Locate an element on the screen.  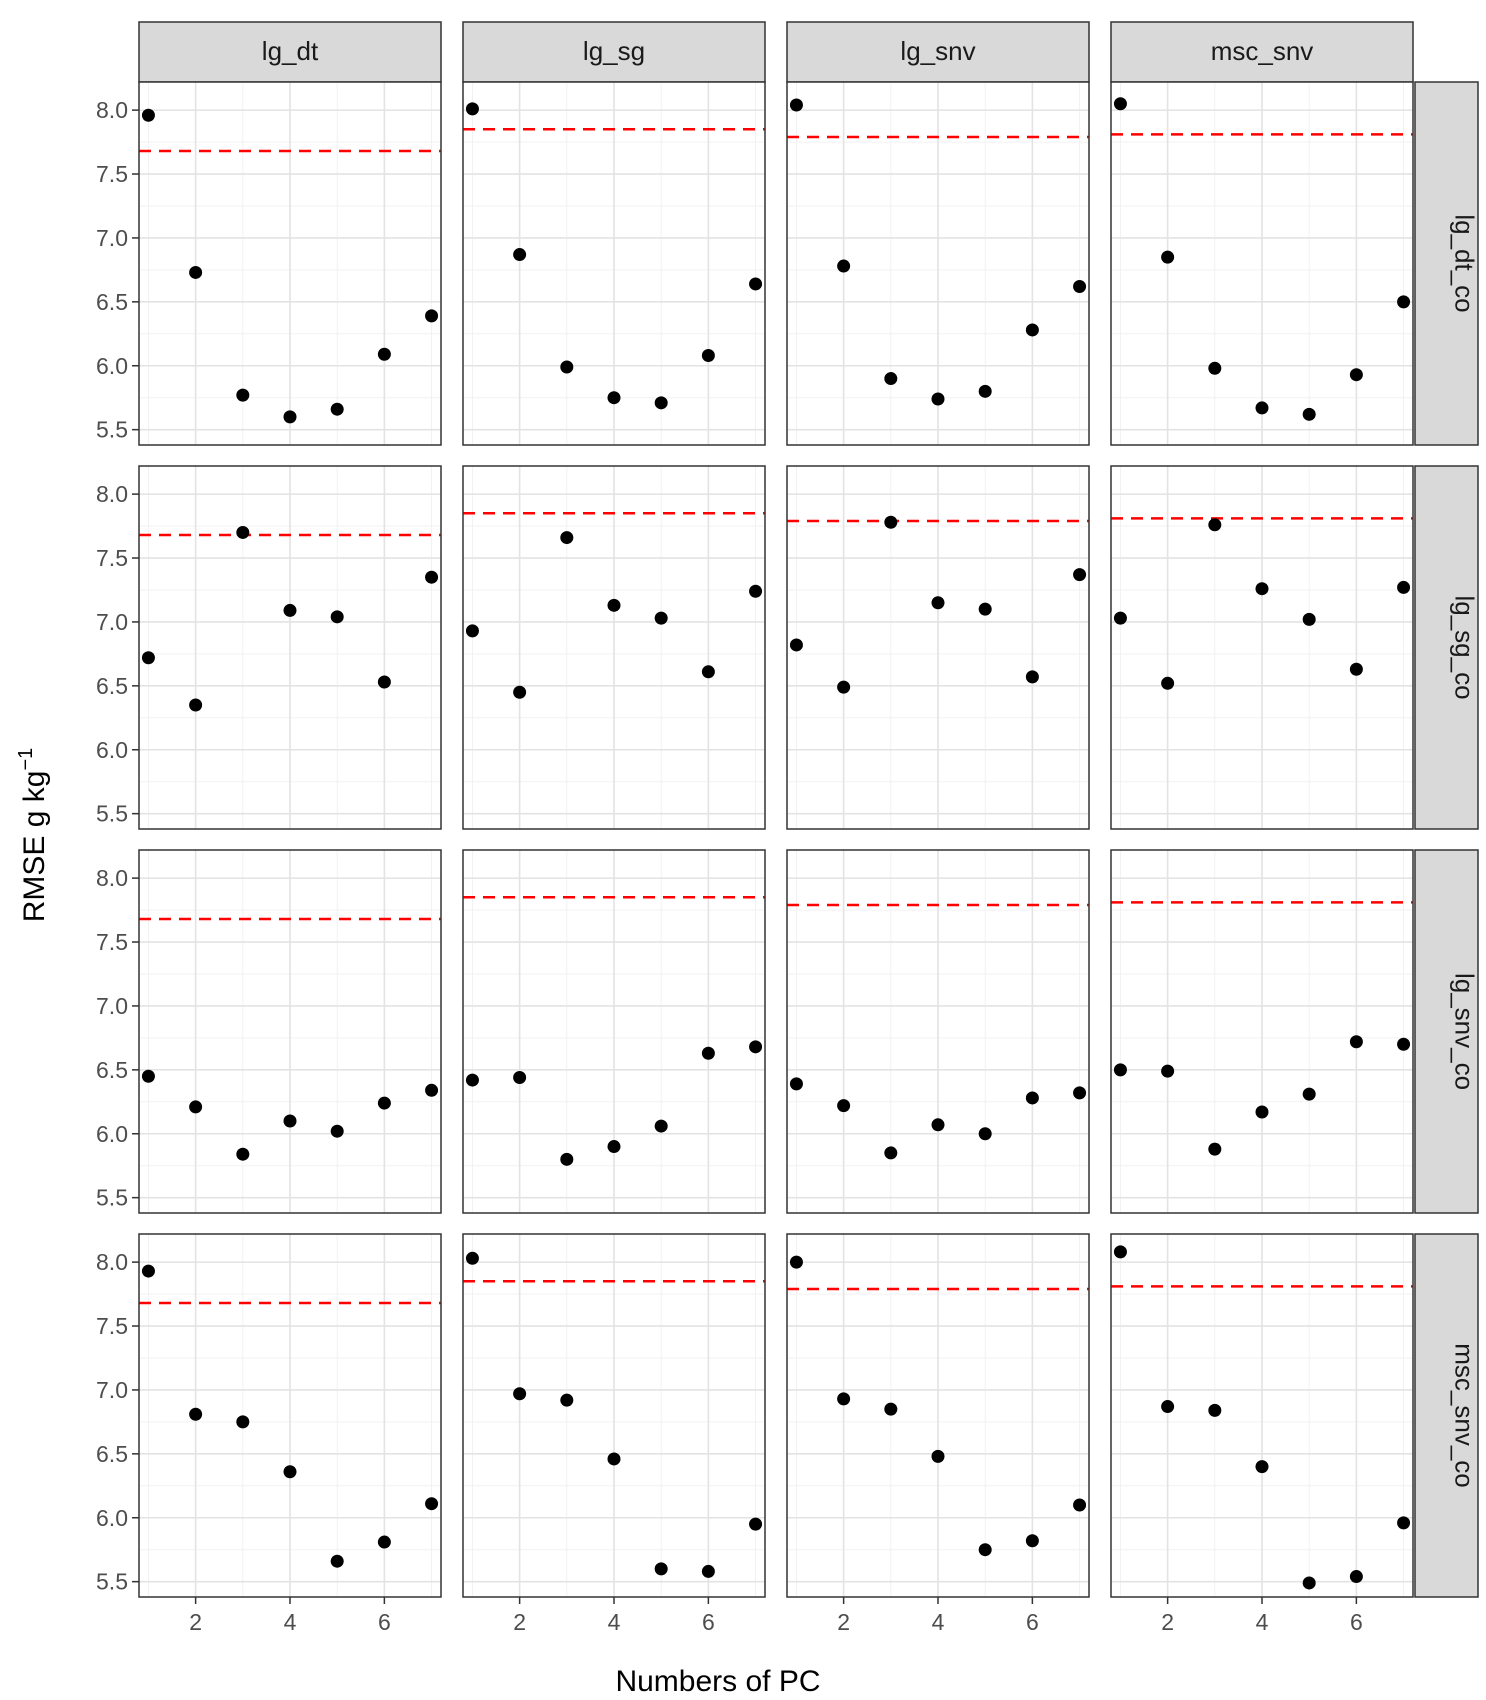
y-axis-title: RMSE g kg−1 is located at coordinates (33, 835).